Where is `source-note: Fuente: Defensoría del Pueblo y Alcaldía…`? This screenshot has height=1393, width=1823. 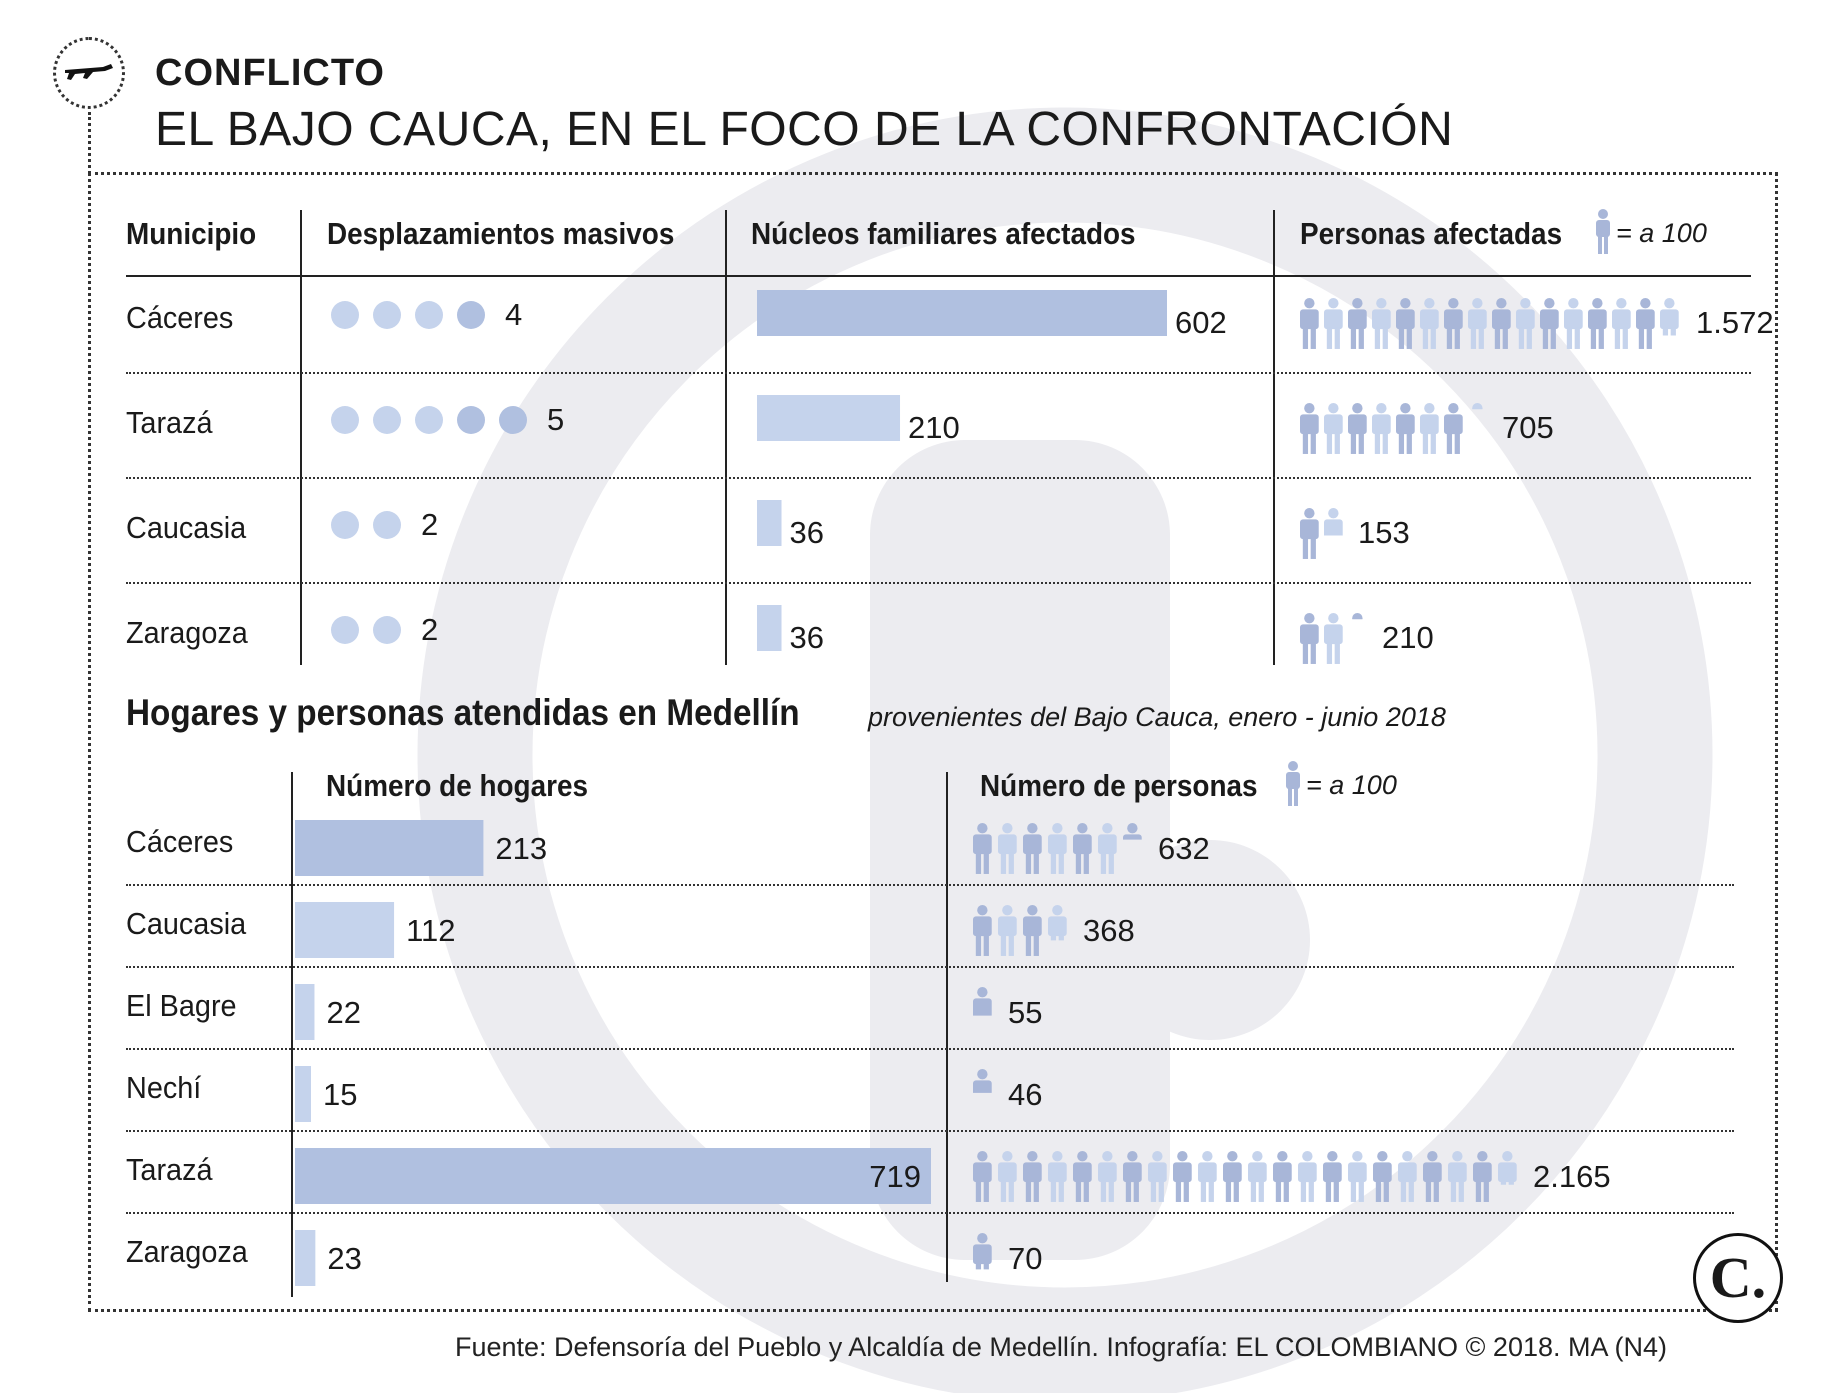 source-note: Fuente: Defensoría del Pueblo y Alcaldía… is located at coordinates (1061, 1347).